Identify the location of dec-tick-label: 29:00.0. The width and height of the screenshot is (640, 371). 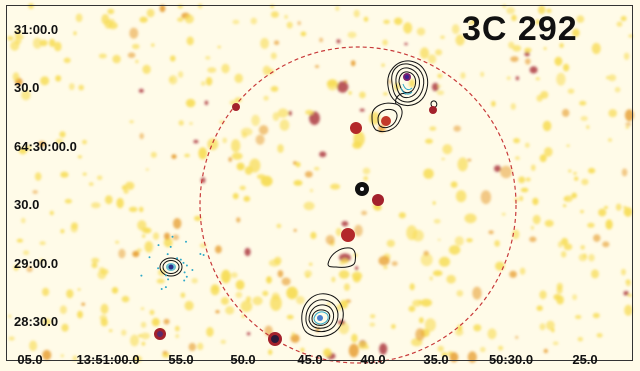
(36, 263).